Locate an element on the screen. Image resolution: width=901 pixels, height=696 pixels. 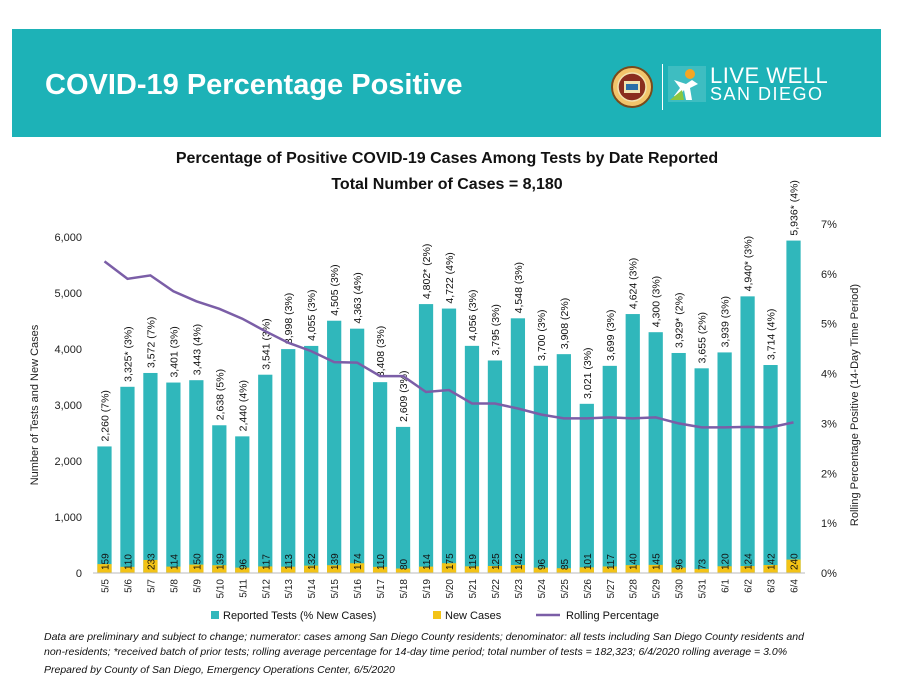
y2-tick-label: 2% is located at coordinates (829, 474).